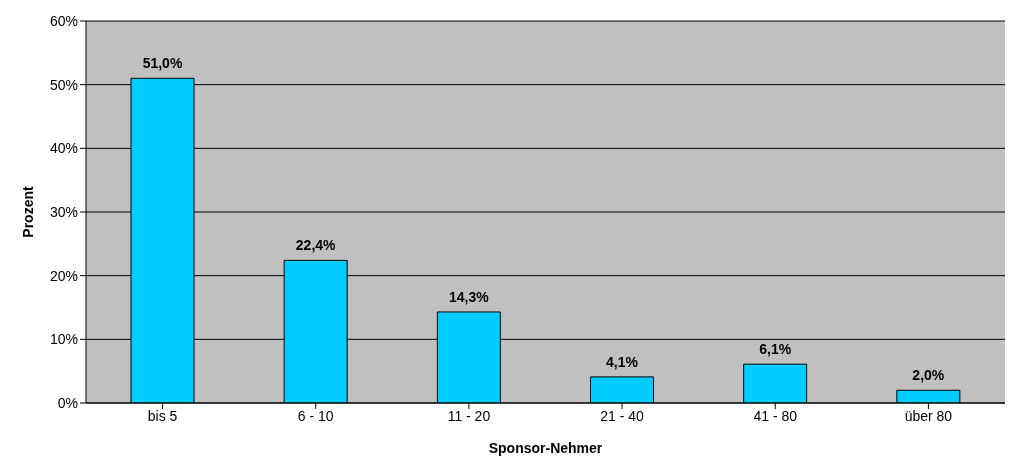 This screenshot has width=1014, height=468. I want to click on data-label: 51,0%, so click(162, 63).